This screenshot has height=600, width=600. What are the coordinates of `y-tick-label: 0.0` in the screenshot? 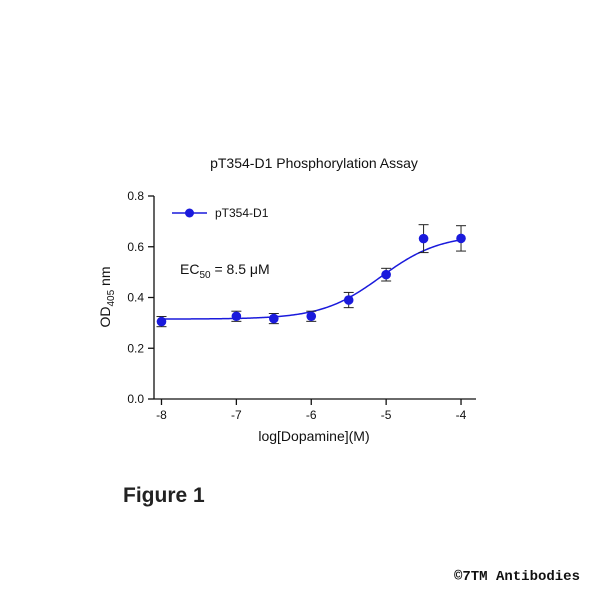 It's located at (135, 399).